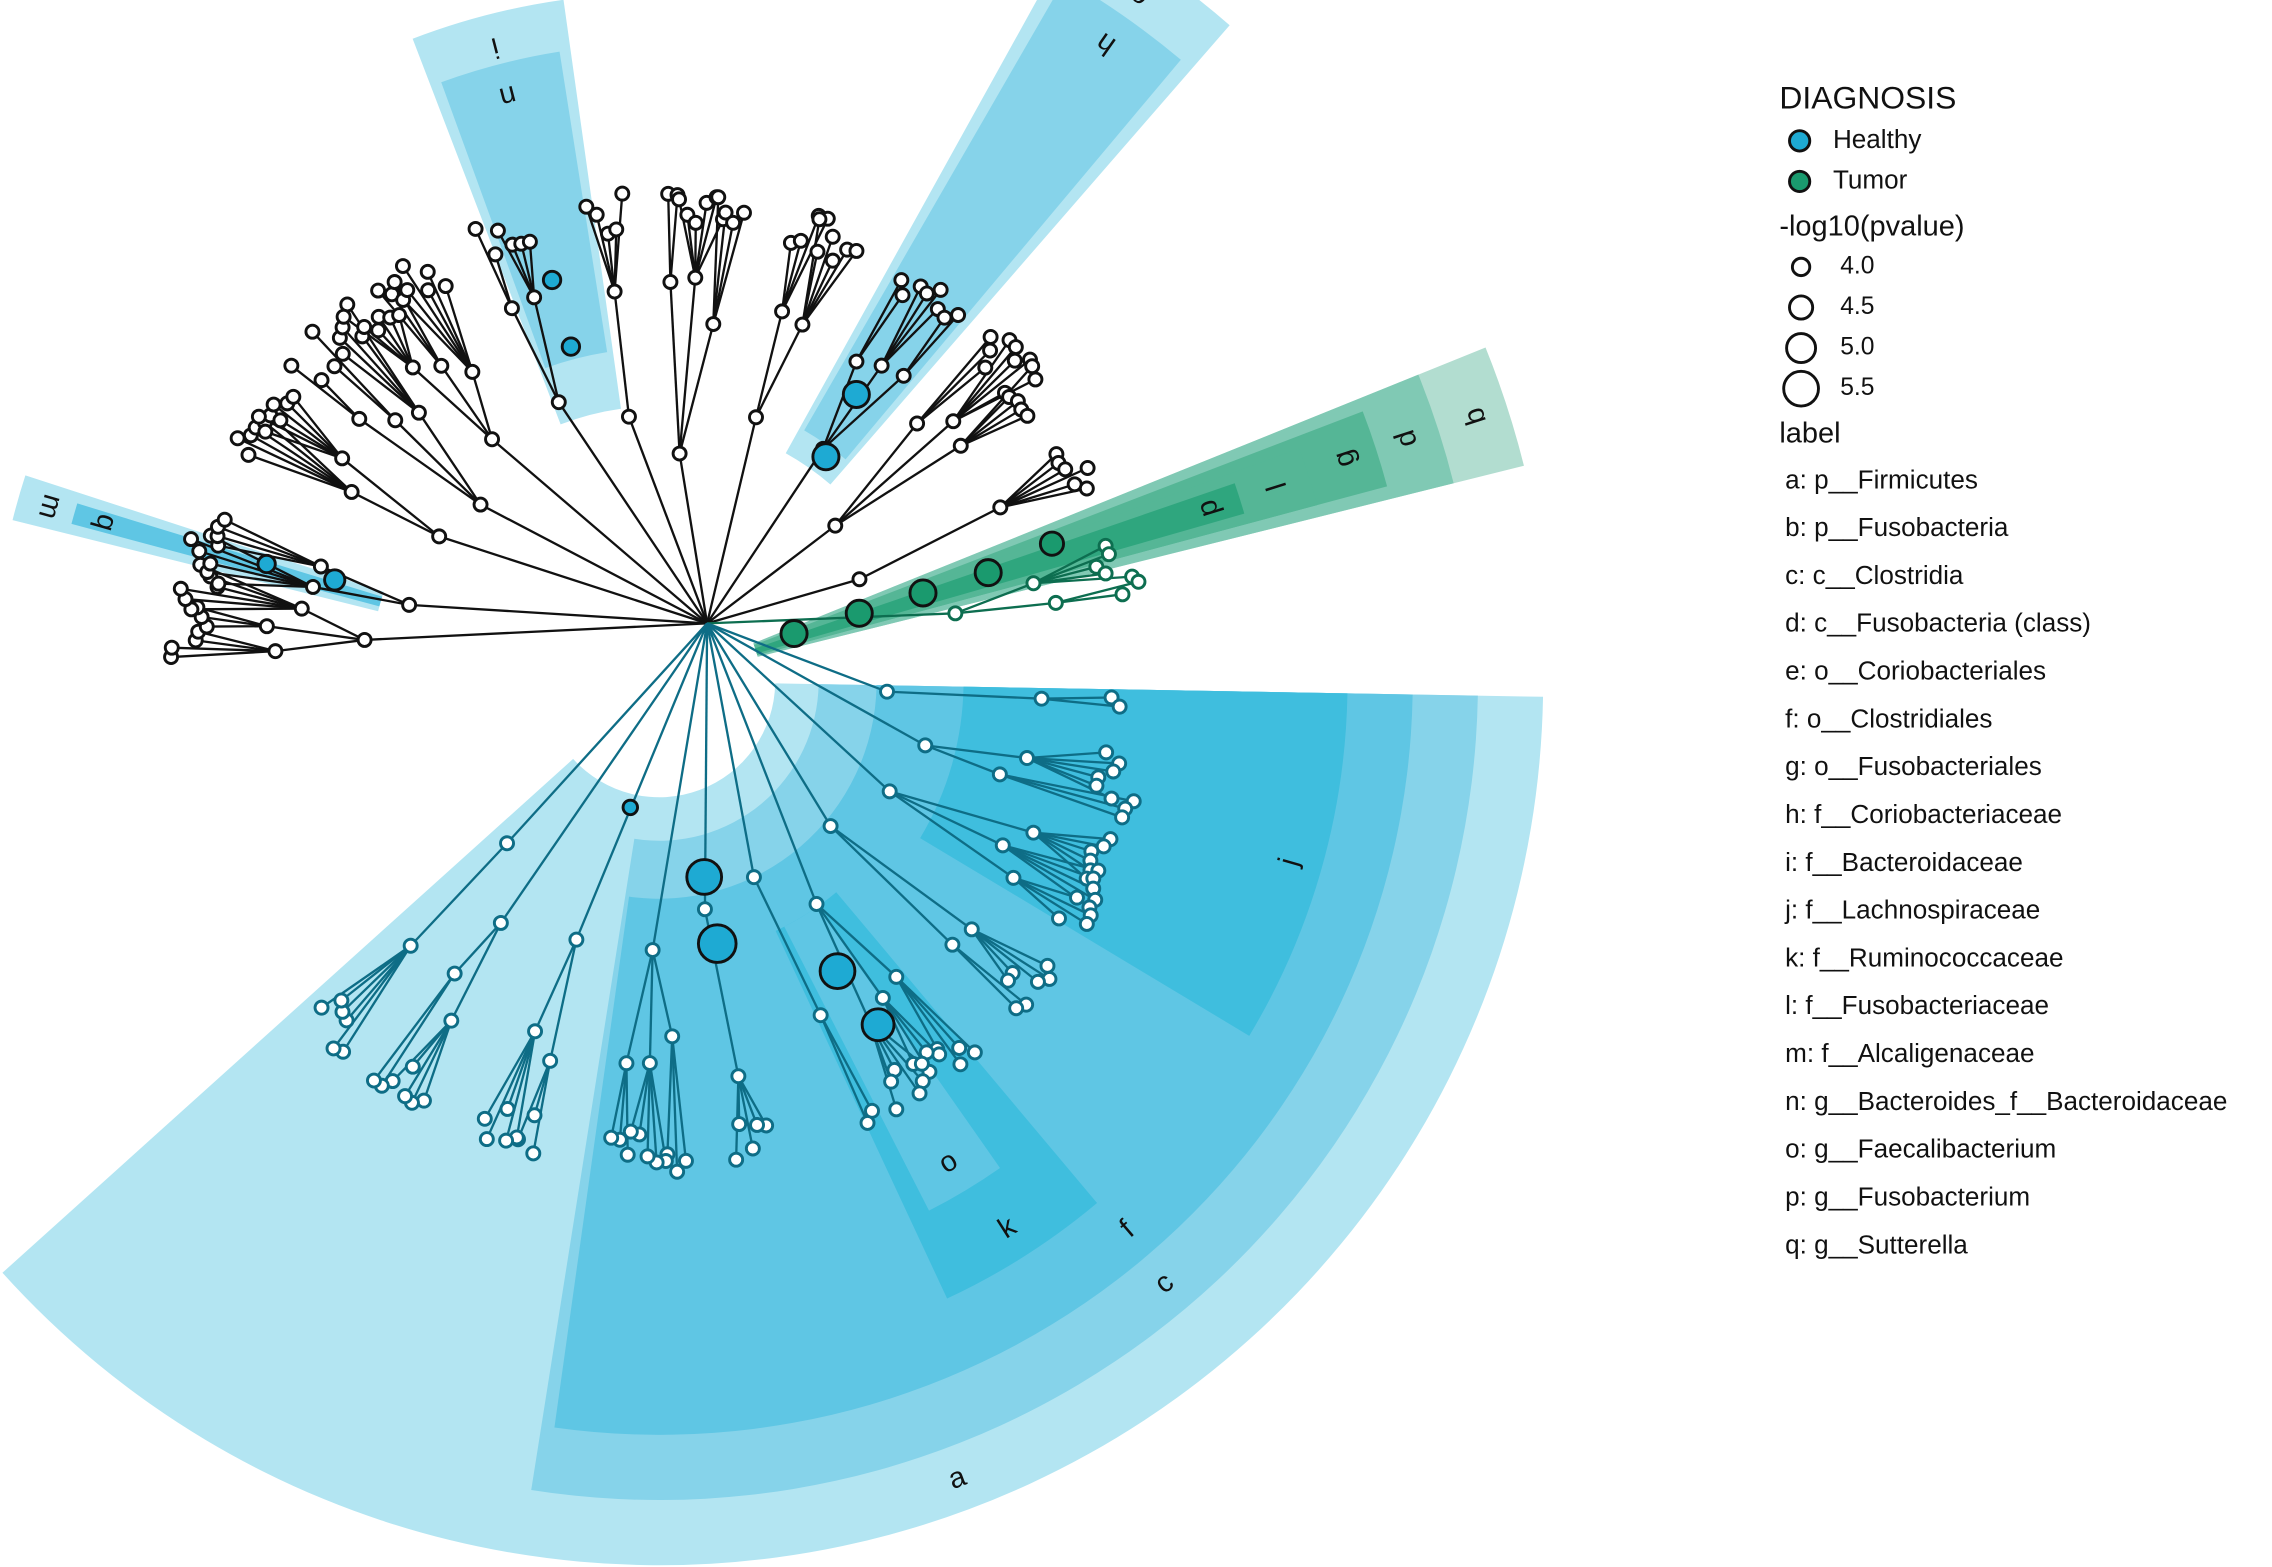  What do you see at coordinates (1938, 623) in the screenshot?
I see `label-entry: d: c__Fusobacteria (class)` at bounding box center [1938, 623].